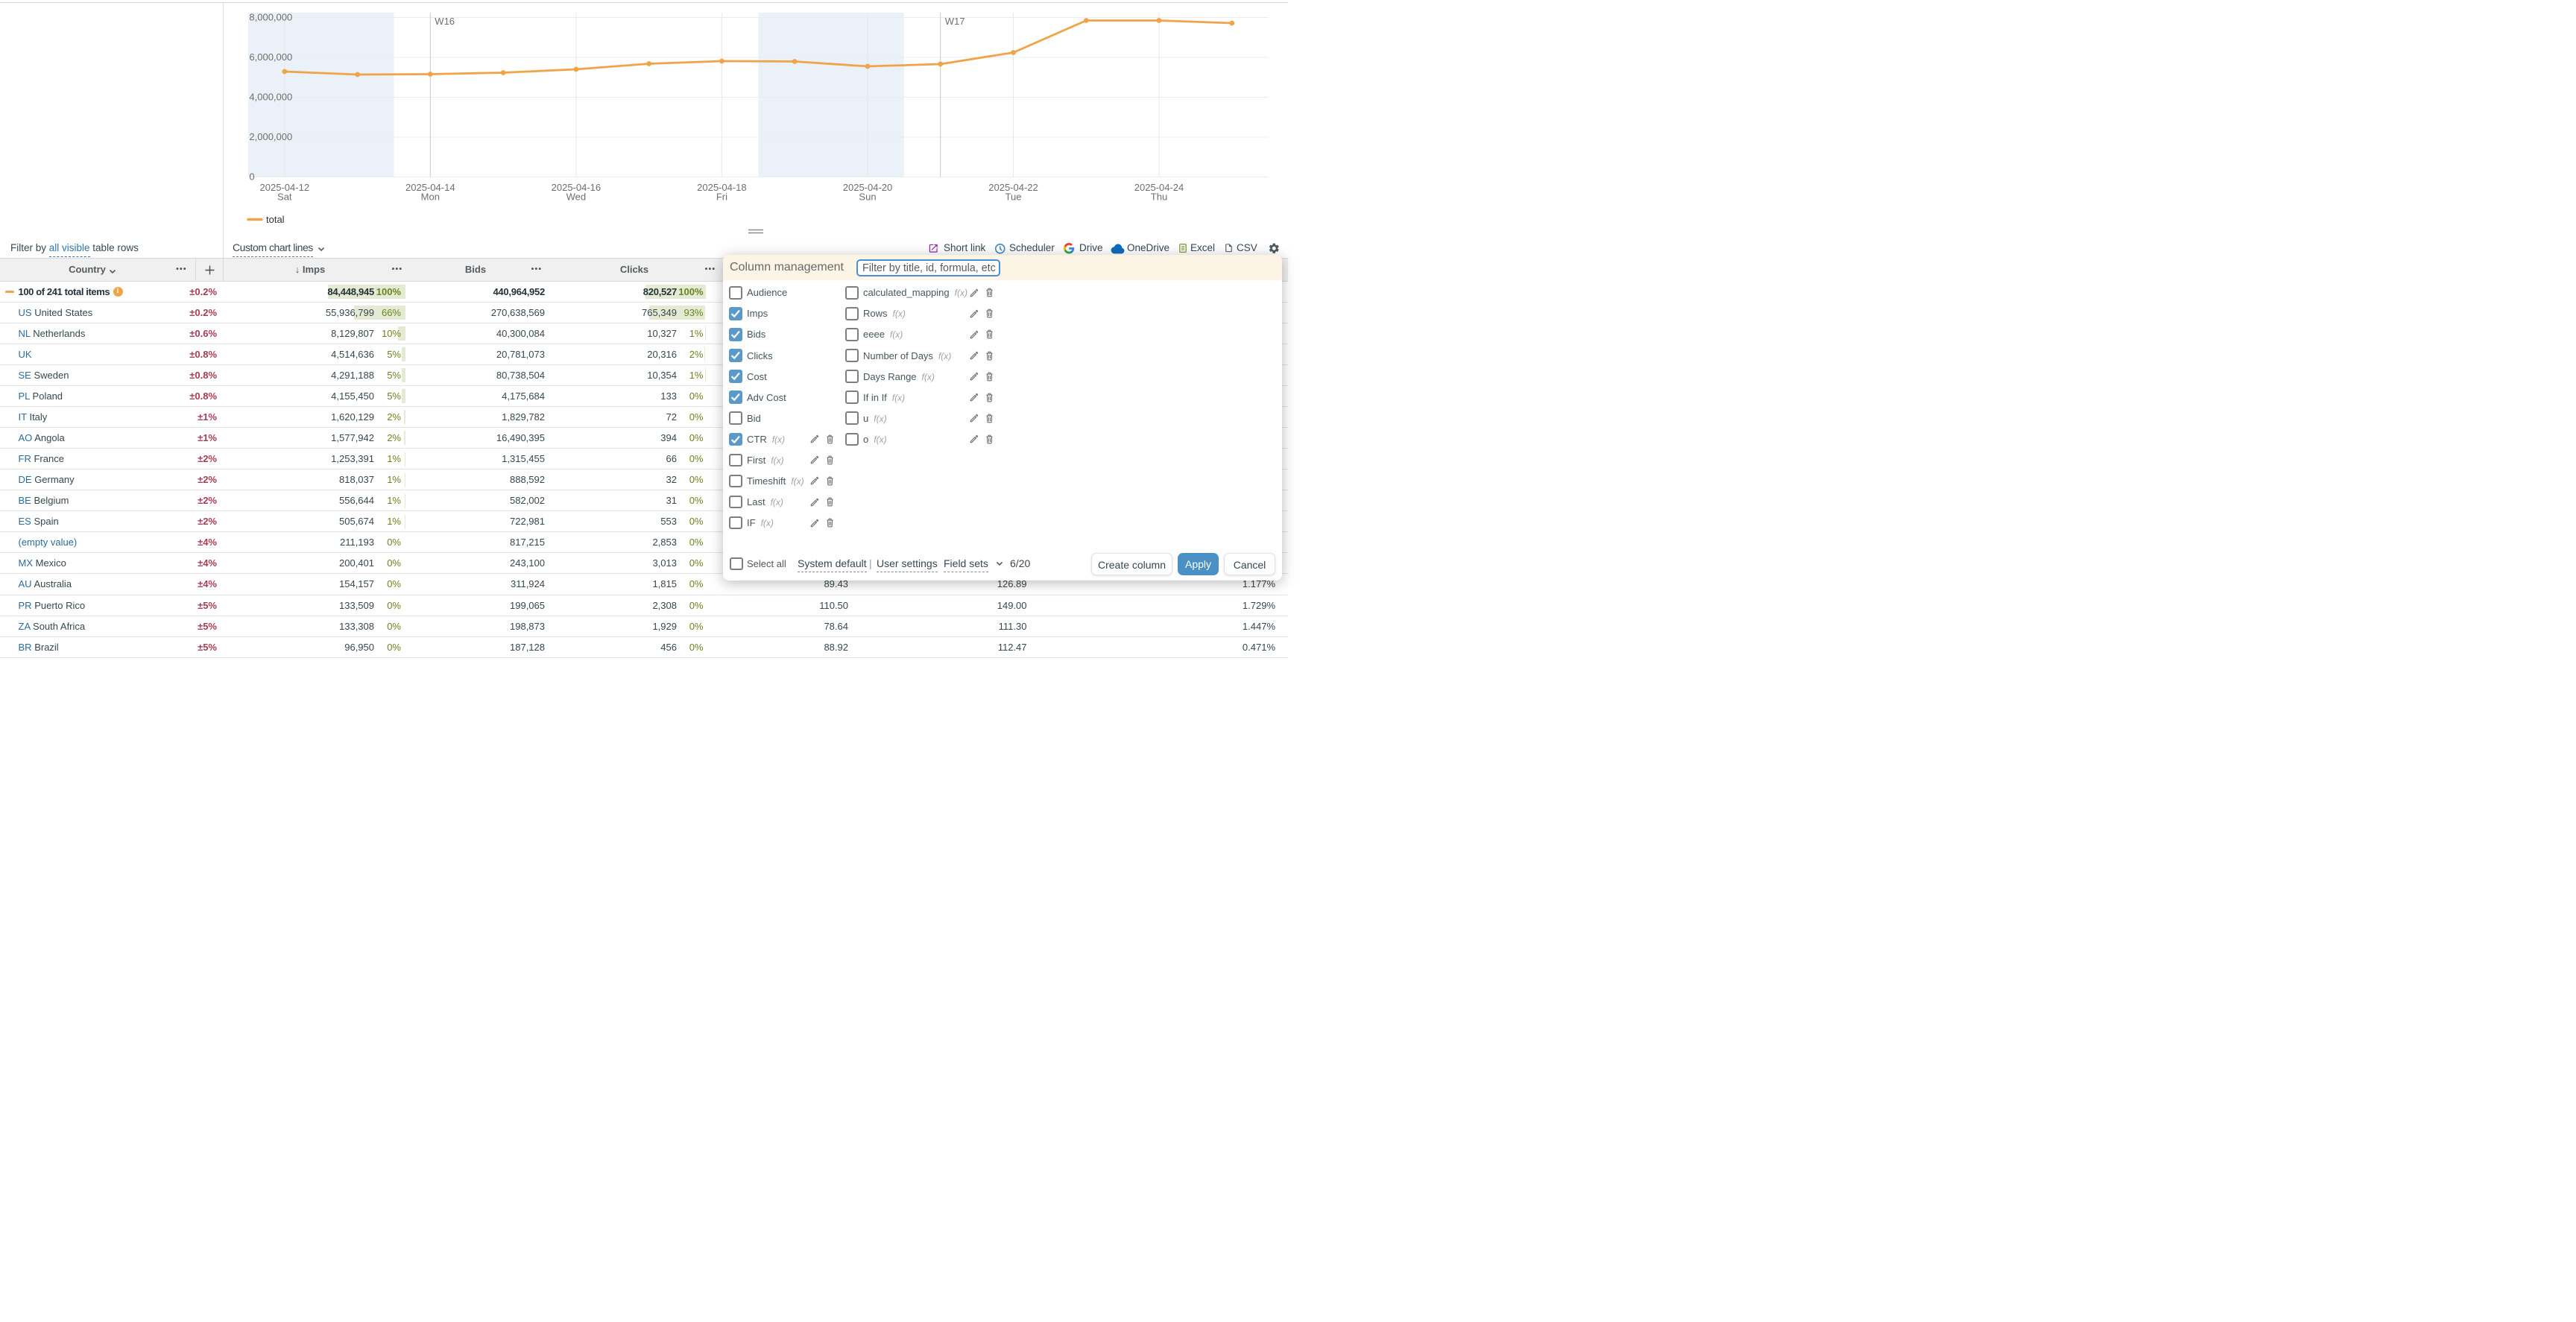 Image resolution: width=2576 pixels, height=1322 pixels. I want to click on svg-text: 2025-04-22, so click(1013, 188).